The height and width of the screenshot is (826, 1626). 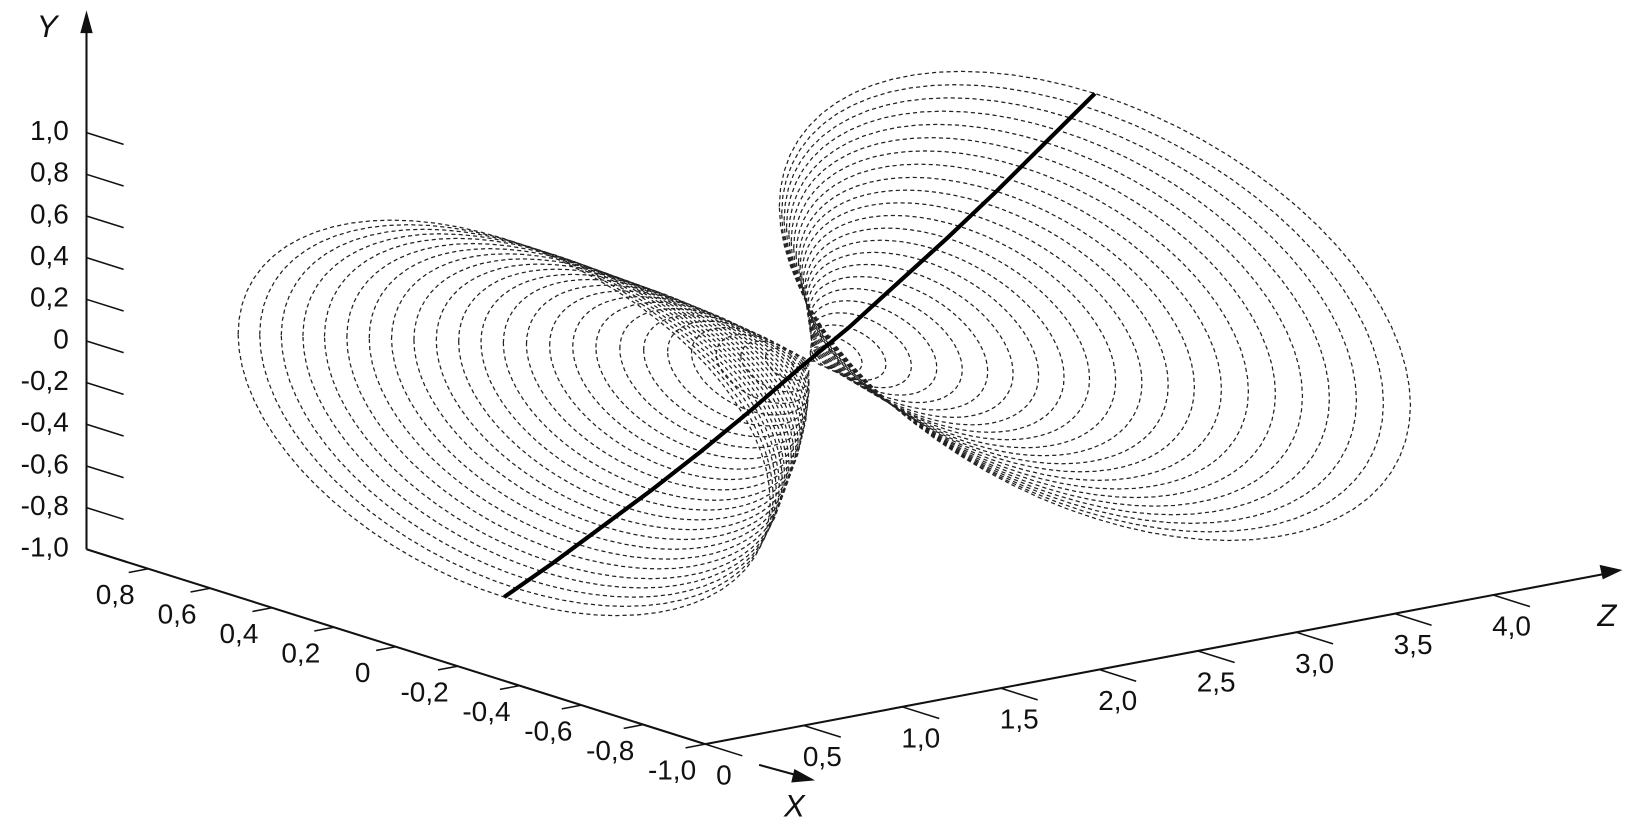 I want to click on x-tick-label: -1,0, so click(x=672, y=769).